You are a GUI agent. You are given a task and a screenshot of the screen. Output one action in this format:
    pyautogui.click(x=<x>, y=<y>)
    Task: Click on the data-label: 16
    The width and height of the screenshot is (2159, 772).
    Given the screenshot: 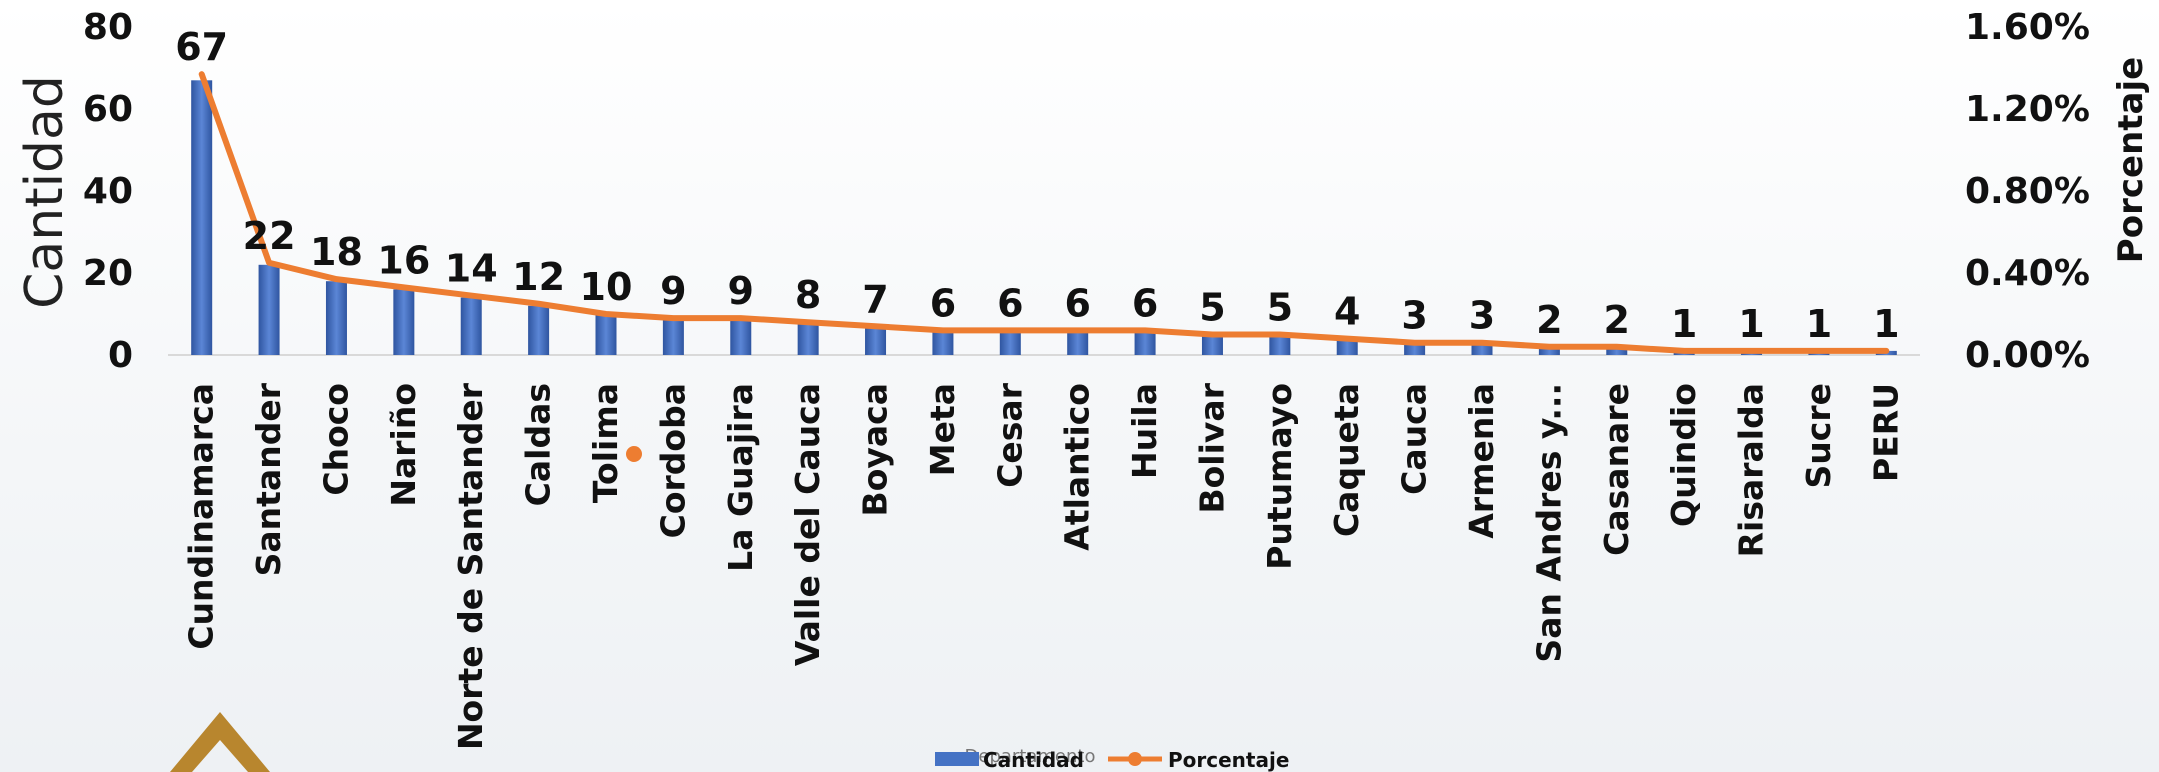 What is the action you would take?
    pyautogui.click(x=403, y=260)
    